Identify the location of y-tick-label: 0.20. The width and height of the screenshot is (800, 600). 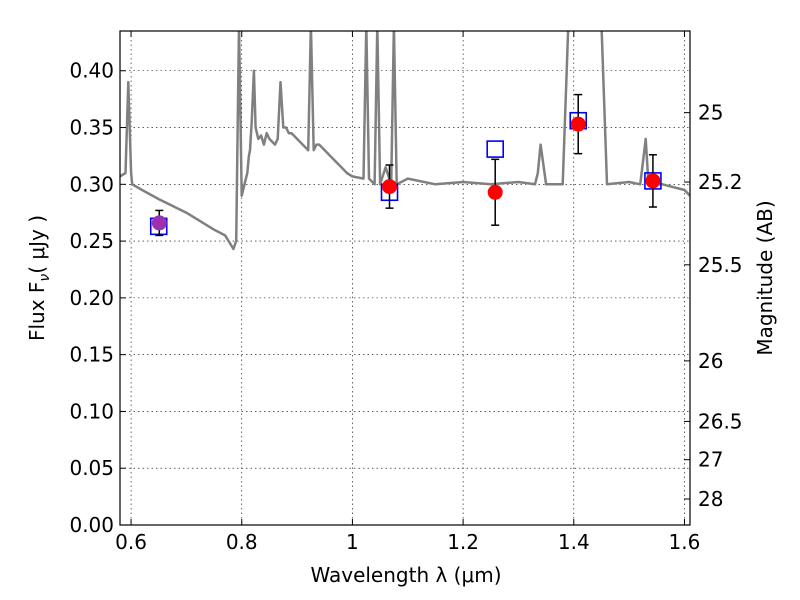
(91, 298).